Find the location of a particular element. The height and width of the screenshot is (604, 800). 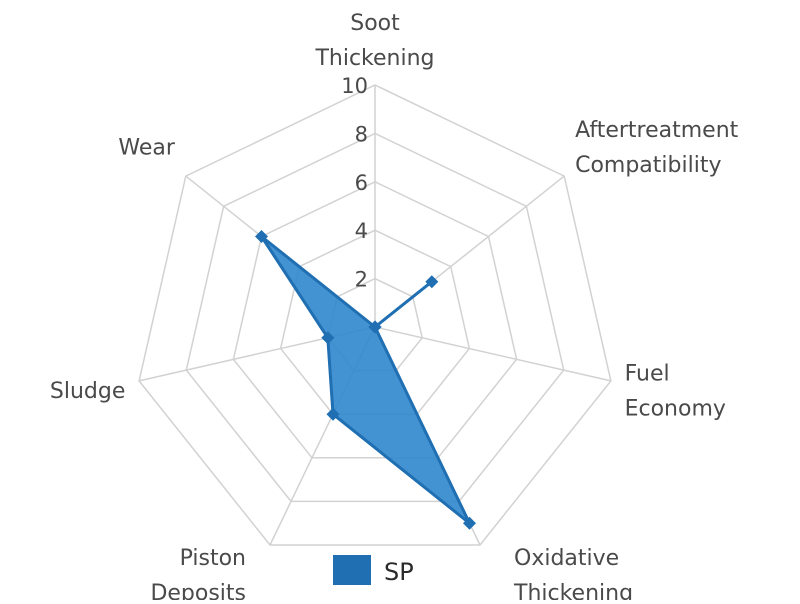

legend-swatch-sp is located at coordinates (352, 570).